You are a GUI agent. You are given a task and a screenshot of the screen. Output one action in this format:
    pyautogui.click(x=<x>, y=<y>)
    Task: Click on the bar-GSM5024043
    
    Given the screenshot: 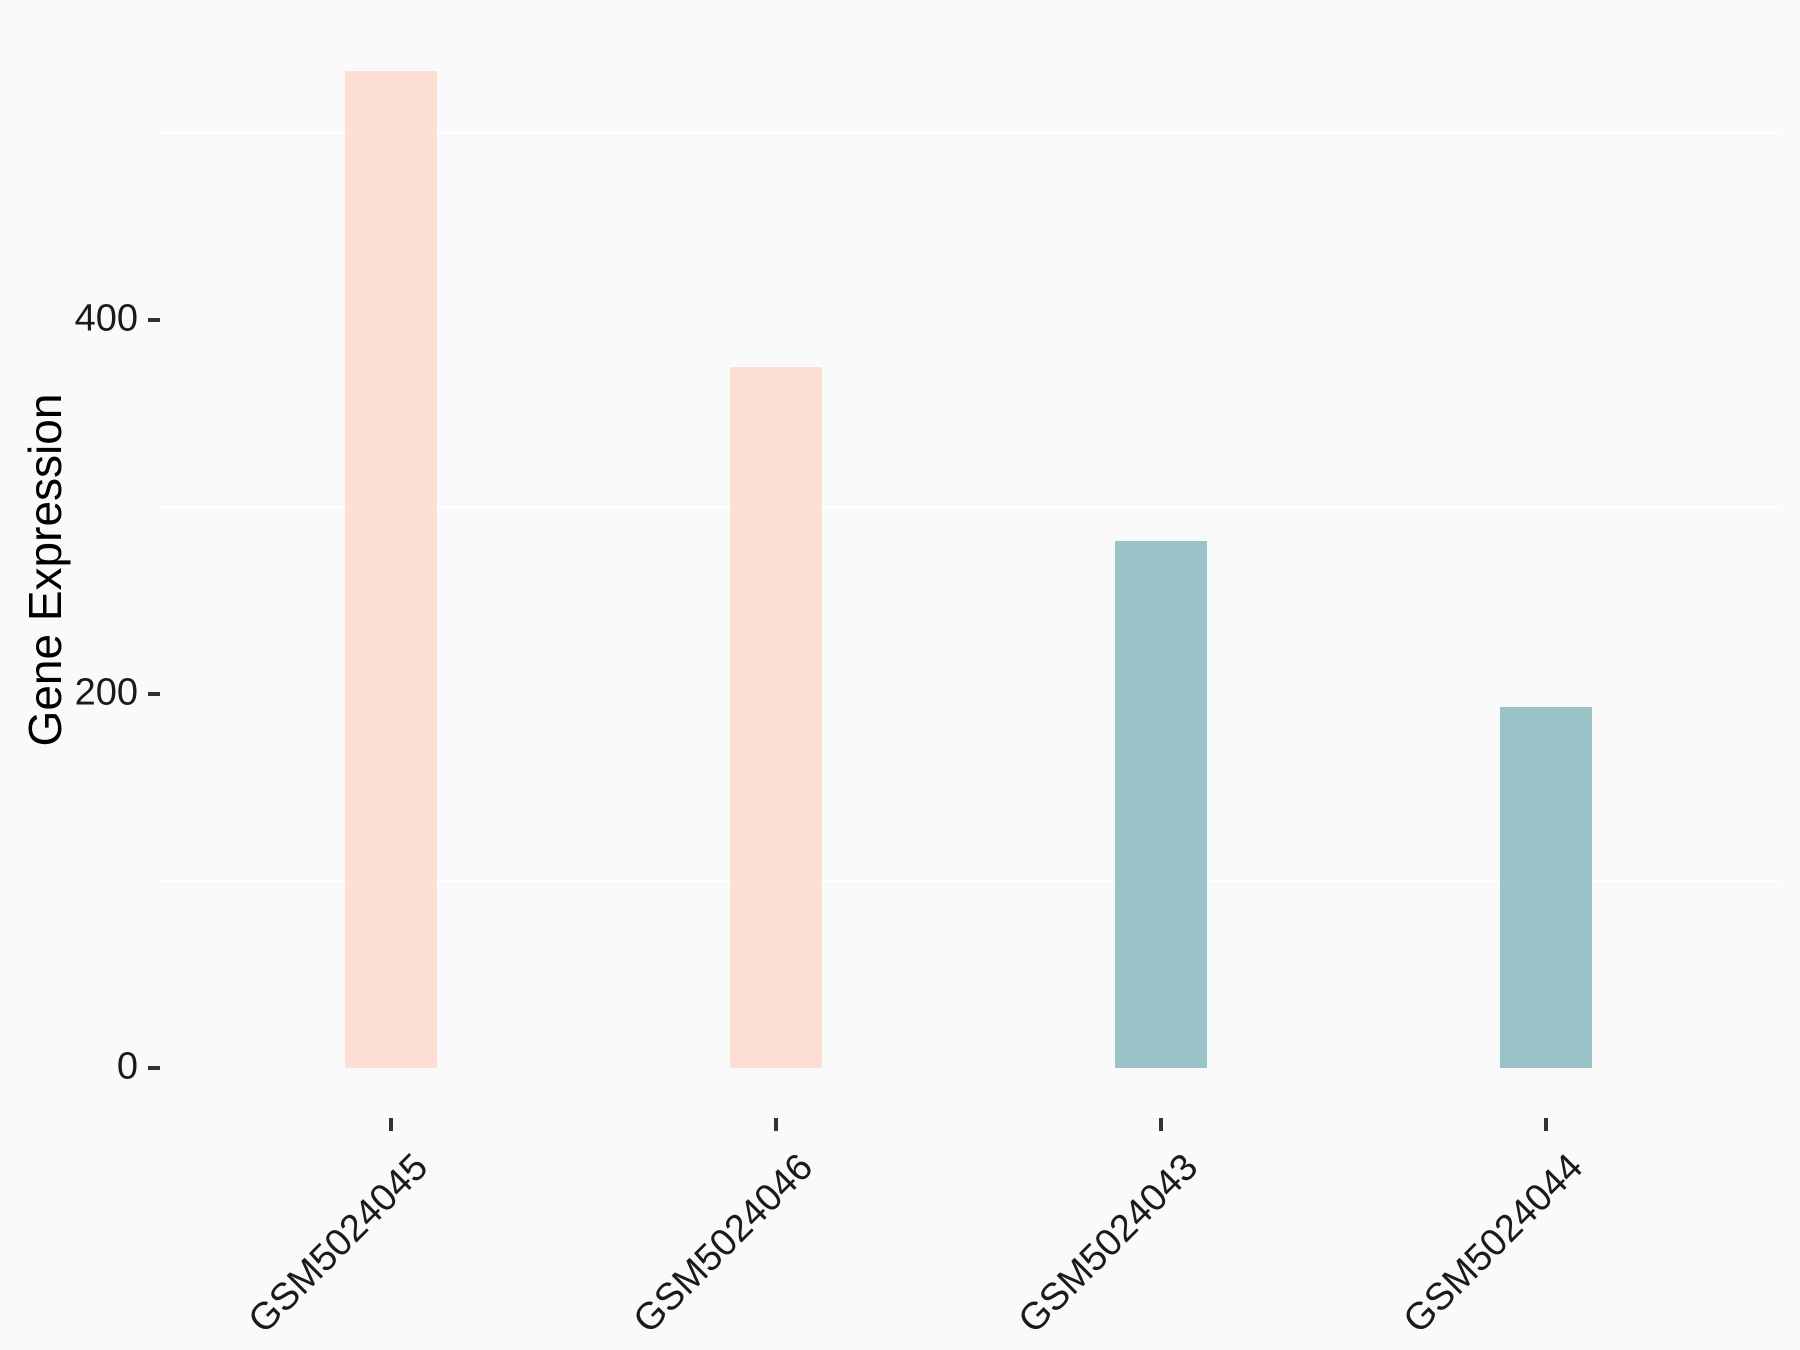 What is the action you would take?
    pyautogui.click(x=1161, y=804)
    